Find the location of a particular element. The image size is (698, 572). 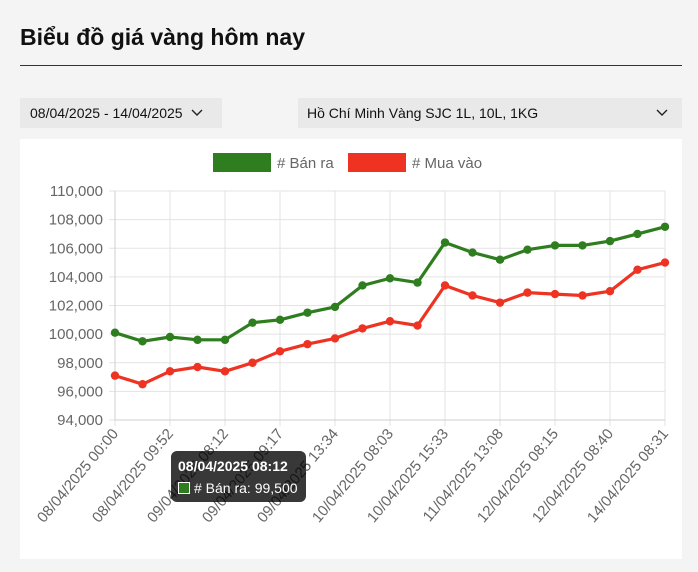

date-range-select: 08/04/2025 - 14/04/2025 is located at coordinates (121, 113).